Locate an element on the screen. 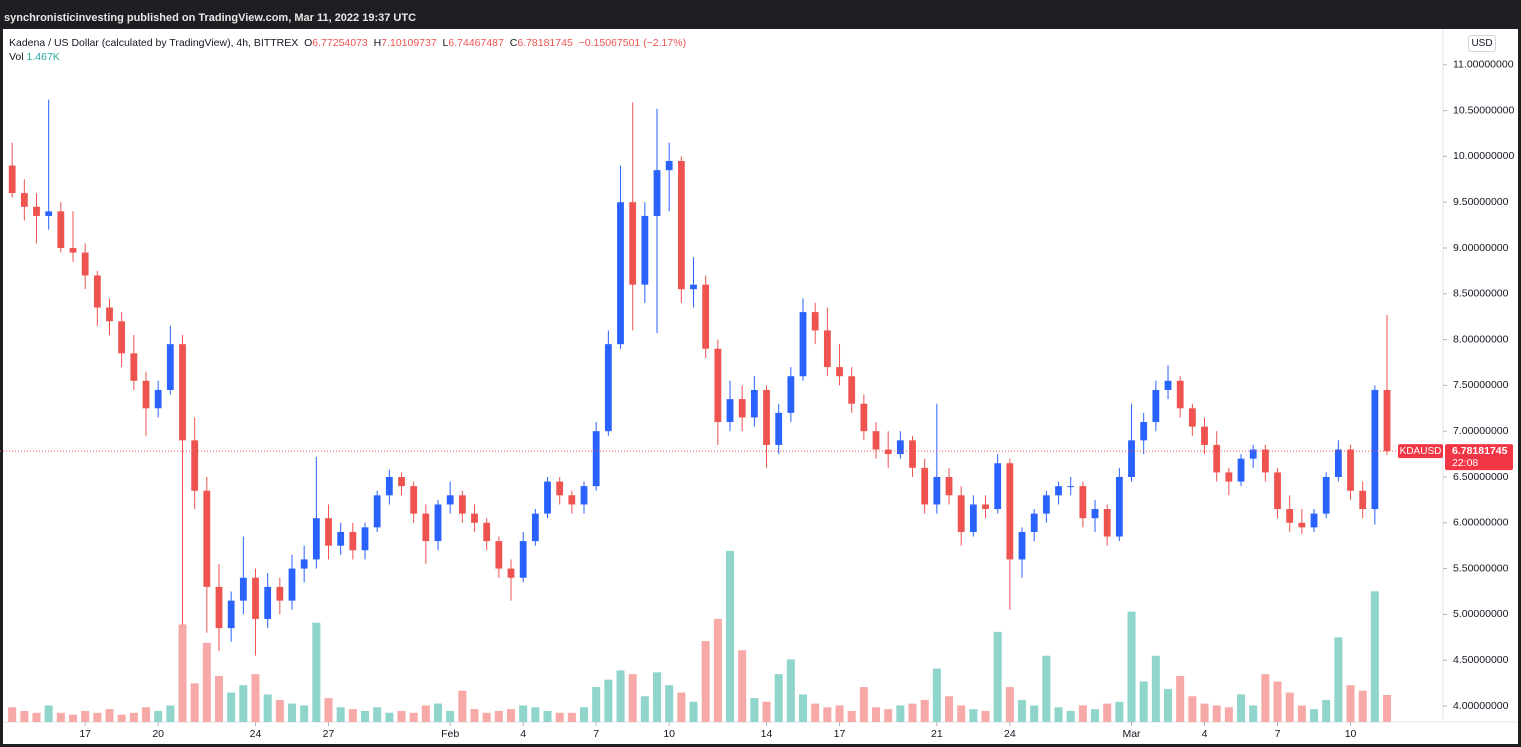 The height and width of the screenshot is (747, 1521). y-tick-label: 11.00000000 is located at coordinates (1483, 65).